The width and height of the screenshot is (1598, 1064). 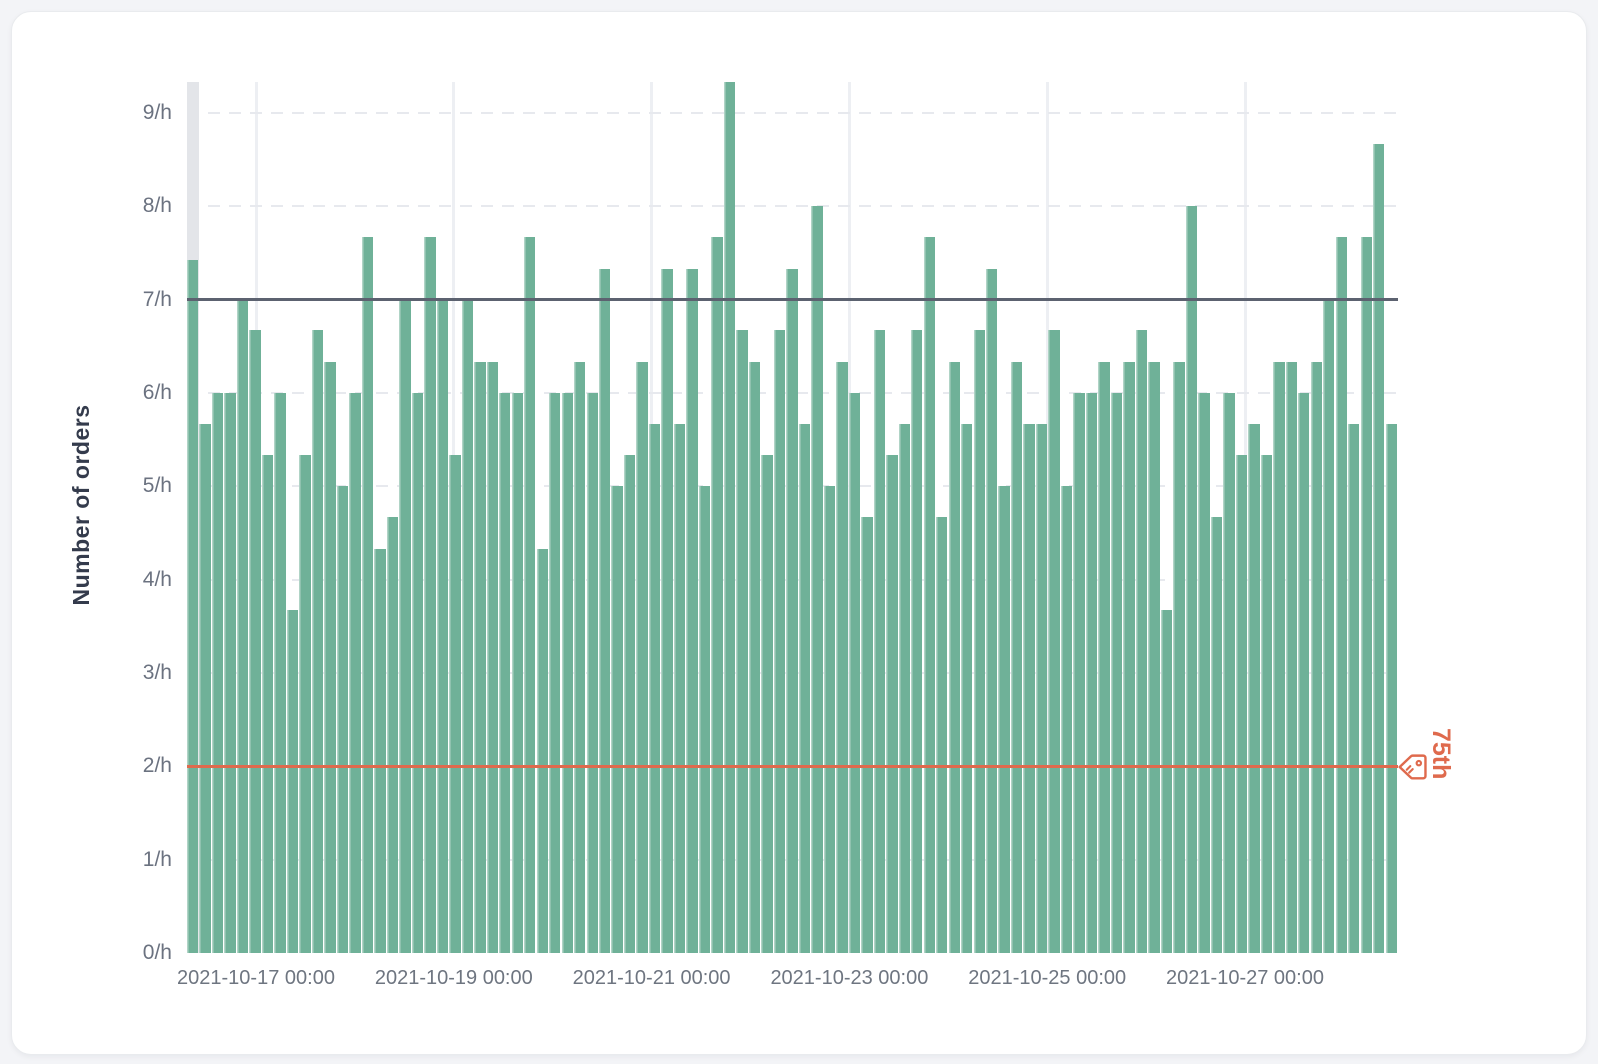 What do you see at coordinates (157, 859) in the screenshot?
I see `y-tick-label: 1/h` at bounding box center [157, 859].